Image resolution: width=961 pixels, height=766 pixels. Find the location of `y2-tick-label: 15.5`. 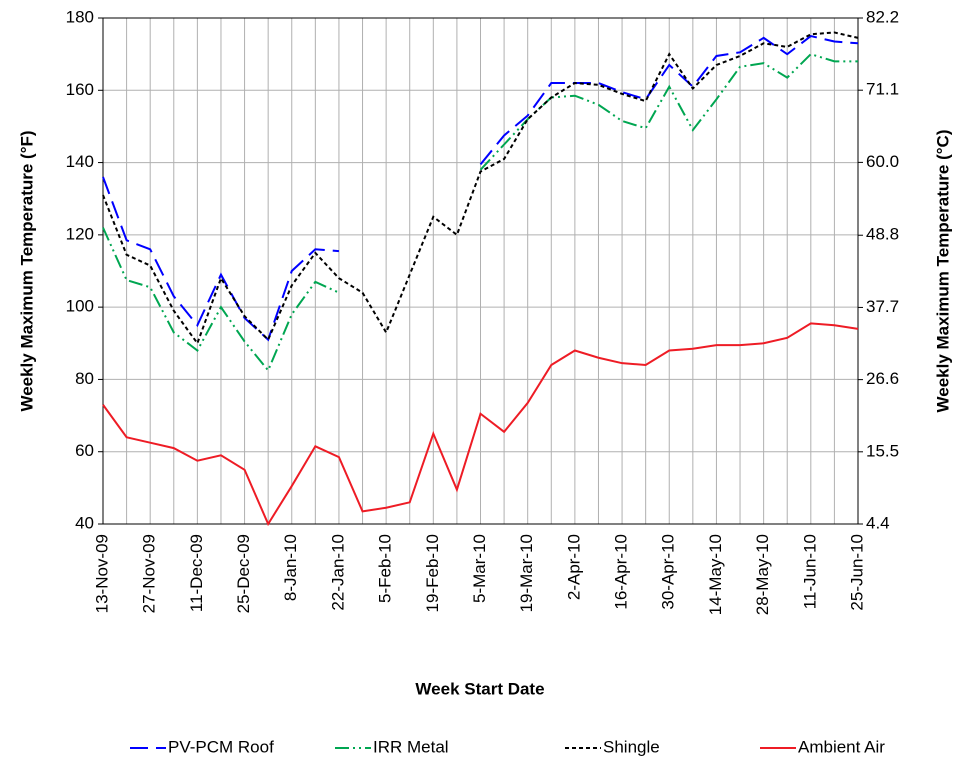

y2-tick-label: 15.5 is located at coordinates (882, 450).